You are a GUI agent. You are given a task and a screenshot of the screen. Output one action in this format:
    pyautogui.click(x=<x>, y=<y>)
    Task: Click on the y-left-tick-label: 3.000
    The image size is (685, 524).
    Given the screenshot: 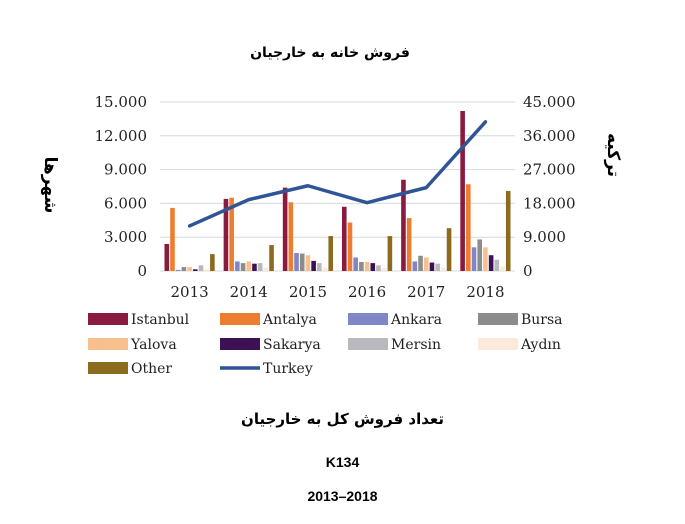 What is the action you would take?
    pyautogui.click(x=125, y=237)
    